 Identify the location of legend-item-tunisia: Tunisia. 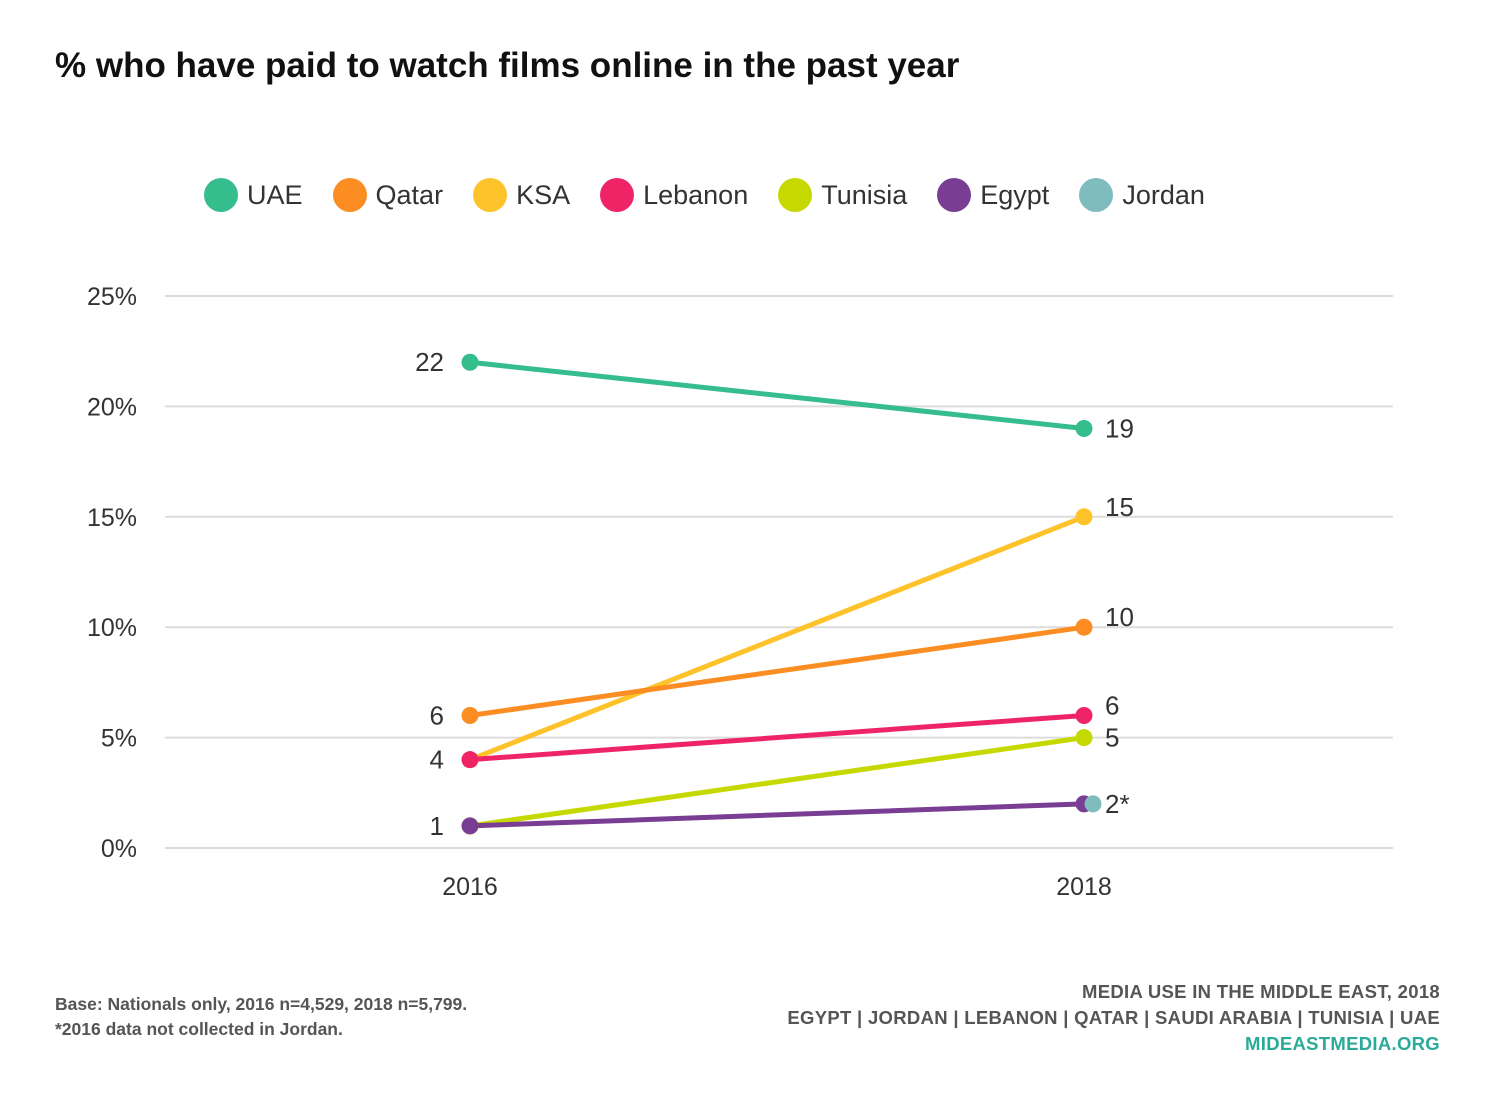
(842, 195).